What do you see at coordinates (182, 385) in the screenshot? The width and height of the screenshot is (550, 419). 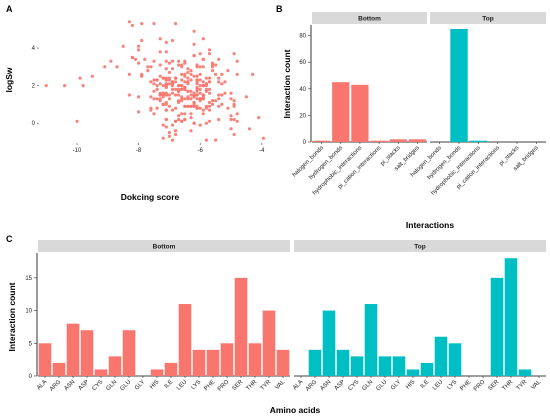 I see `x-tick-label: LEU` at bounding box center [182, 385].